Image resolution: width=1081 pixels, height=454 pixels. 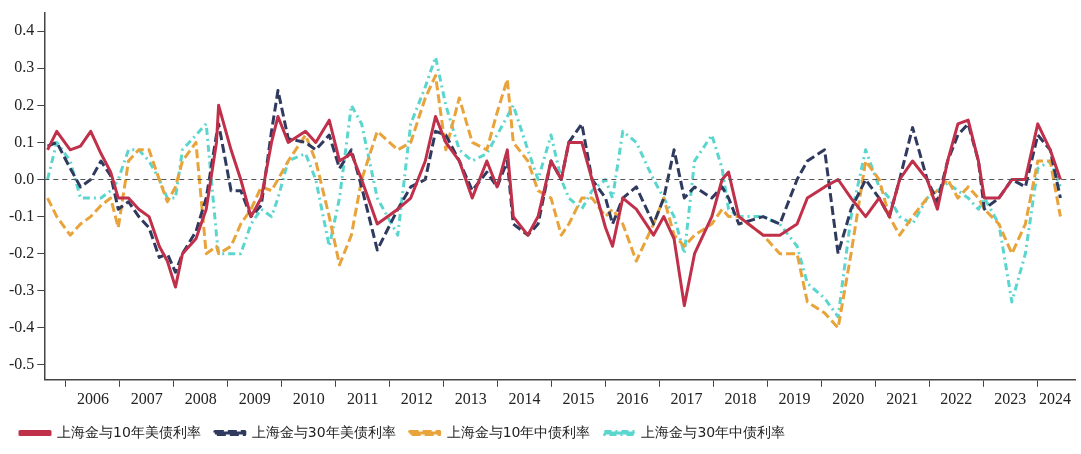 I want to click on x-tick-label: 2016, so click(x=632, y=398).